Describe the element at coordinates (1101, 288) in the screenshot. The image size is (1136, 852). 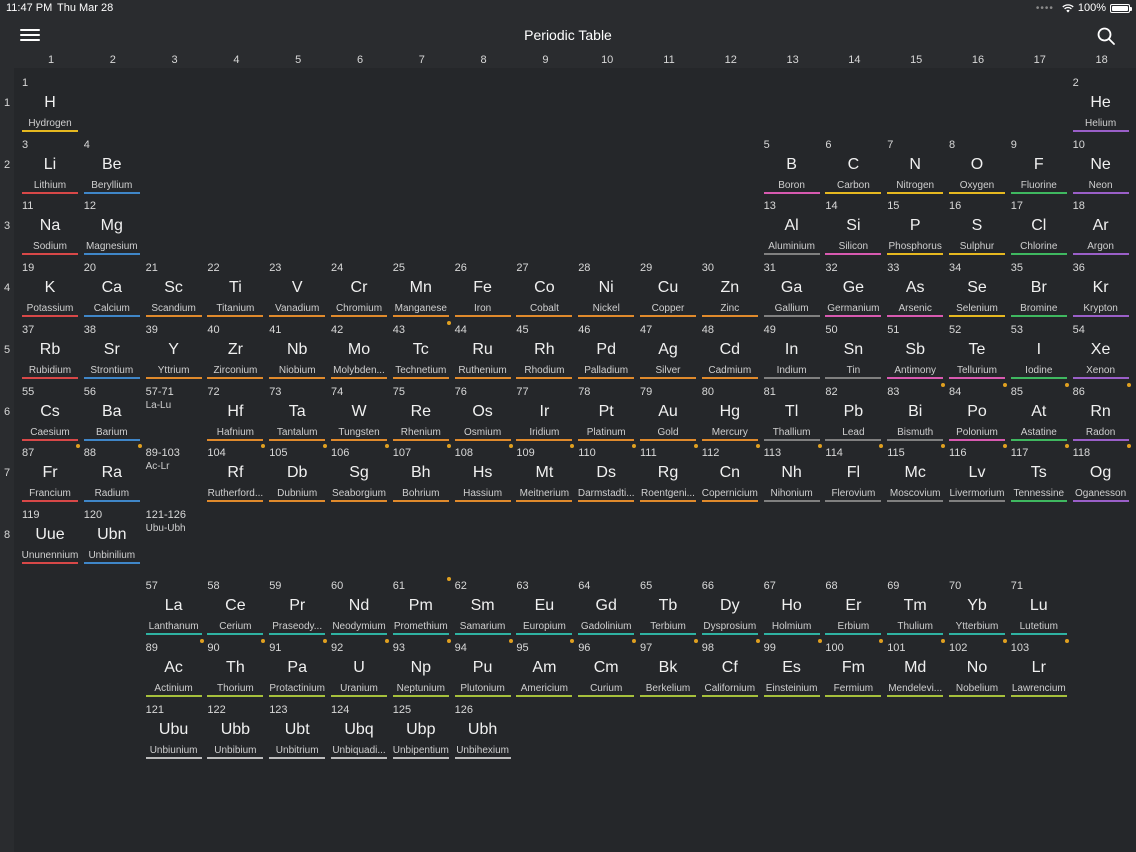
I see `element-cell-kr: 36 Kr Krypton` at that location.